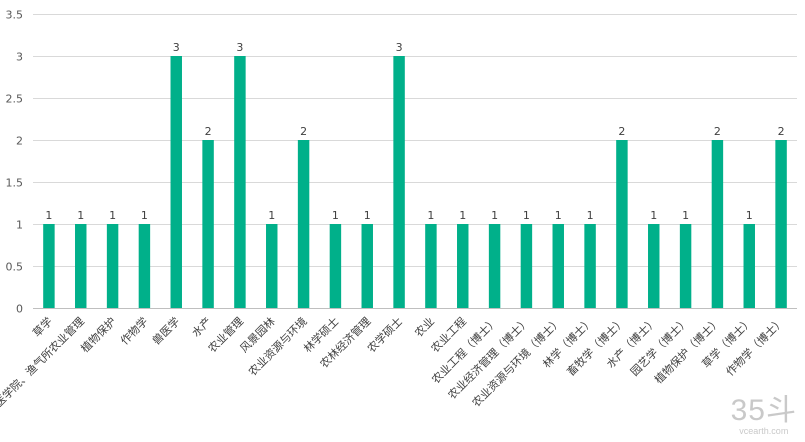  What do you see at coordinates (764, 431) in the screenshot?
I see `watermark-url: vcearth.com` at bounding box center [764, 431].